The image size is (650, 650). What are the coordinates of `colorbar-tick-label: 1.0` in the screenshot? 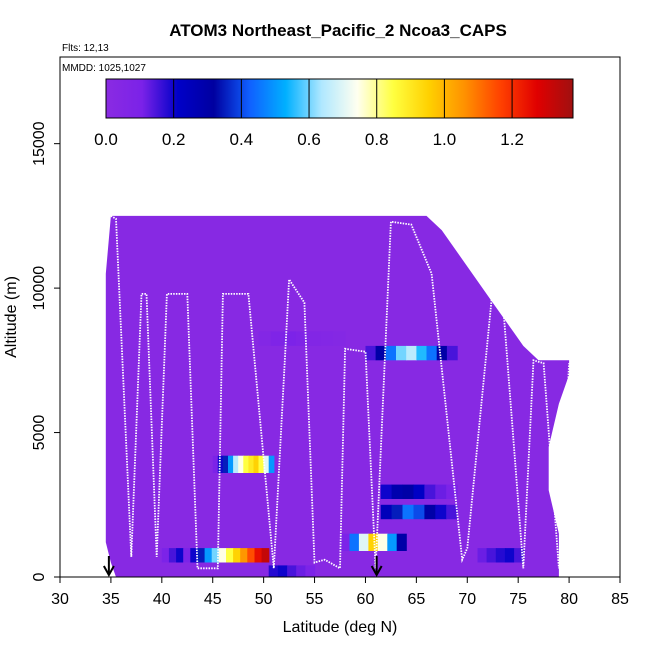 It's located at (445, 139).